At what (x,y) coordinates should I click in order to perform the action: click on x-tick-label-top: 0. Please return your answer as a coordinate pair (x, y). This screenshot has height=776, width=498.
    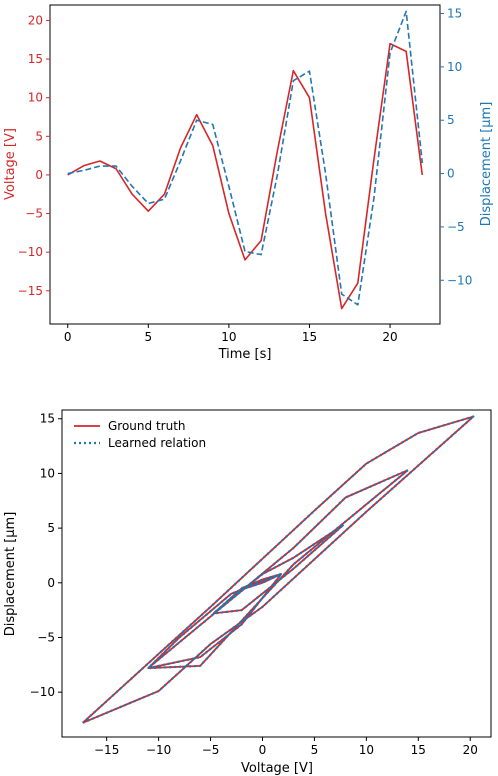
    Looking at the image, I should click on (68, 337).